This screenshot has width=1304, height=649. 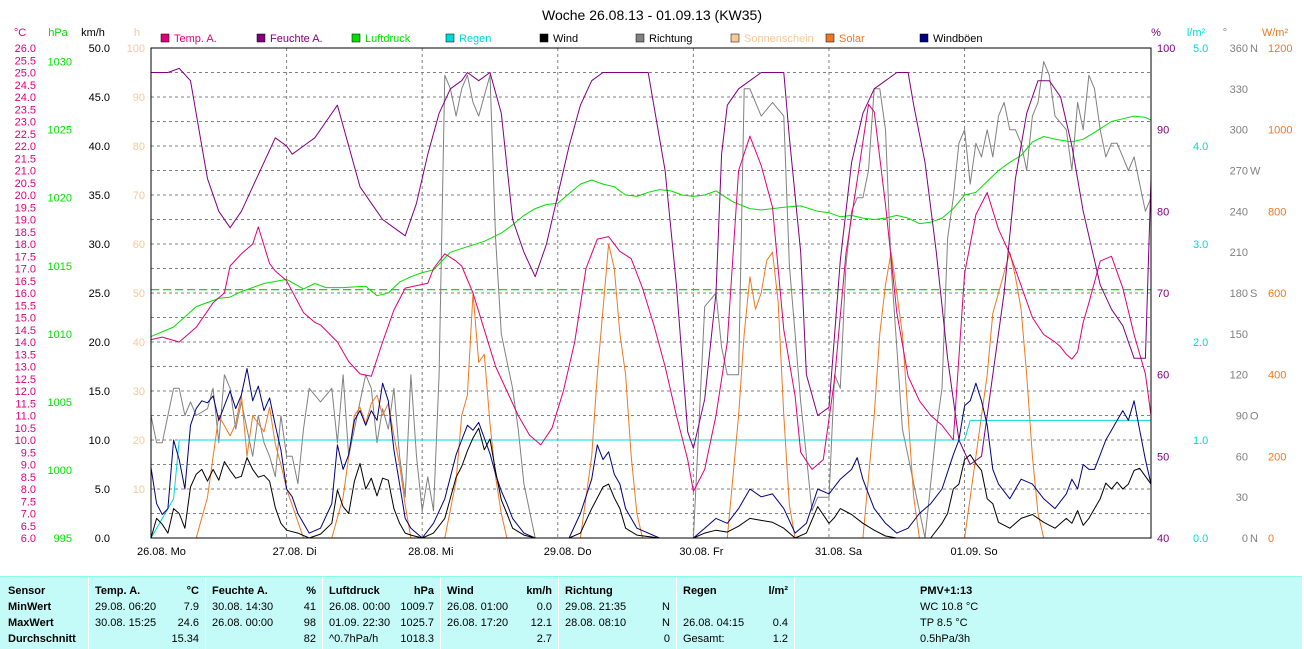 I want to click on tick-label-temp: 23.0, so click(x=25, y=123).